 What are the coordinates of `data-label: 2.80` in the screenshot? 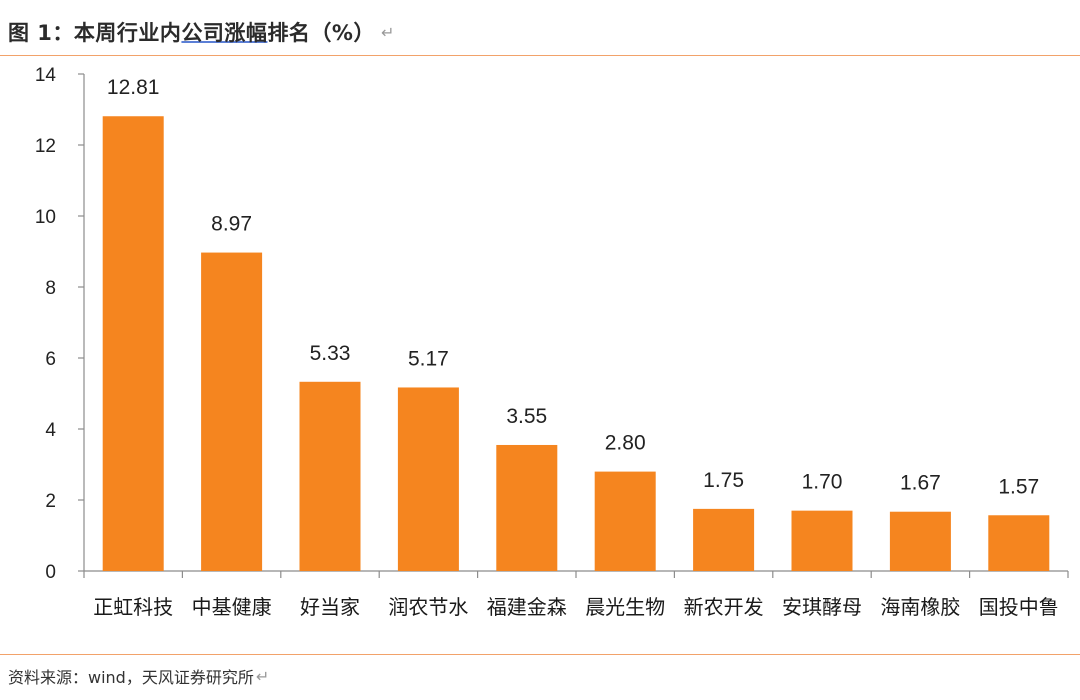 It's located at (625, 443).